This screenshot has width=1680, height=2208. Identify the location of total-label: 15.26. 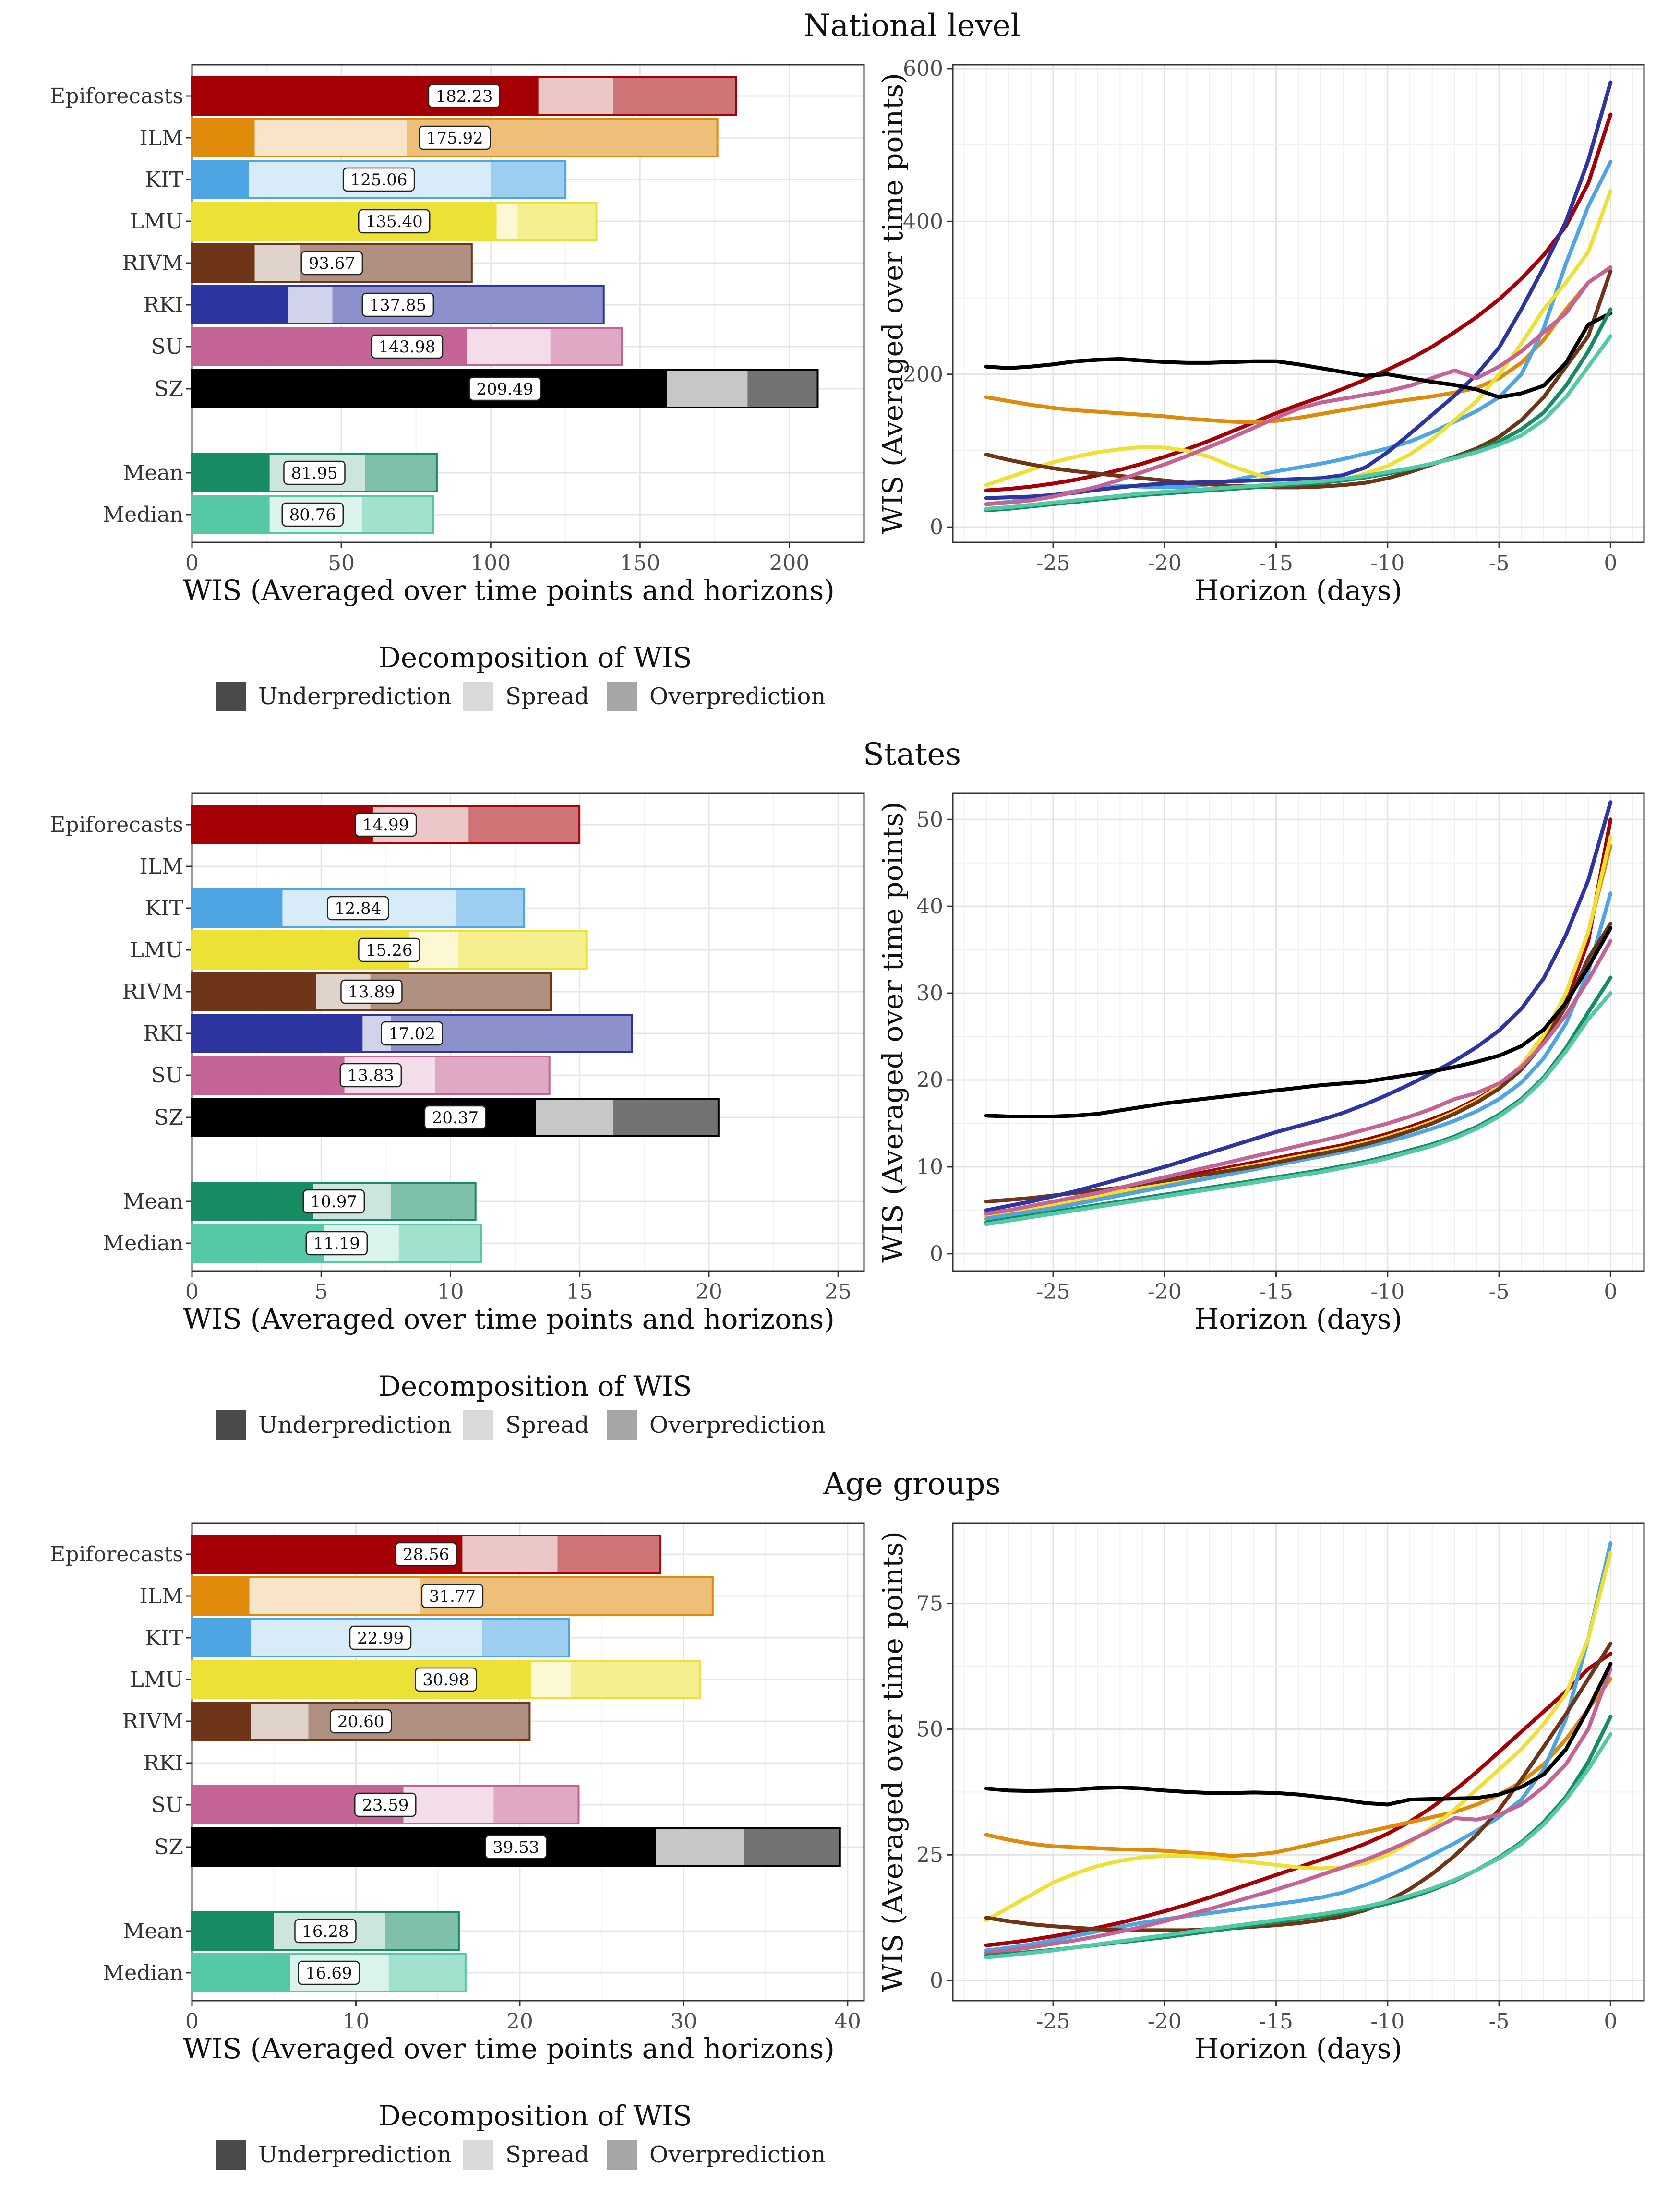
(389, 950).